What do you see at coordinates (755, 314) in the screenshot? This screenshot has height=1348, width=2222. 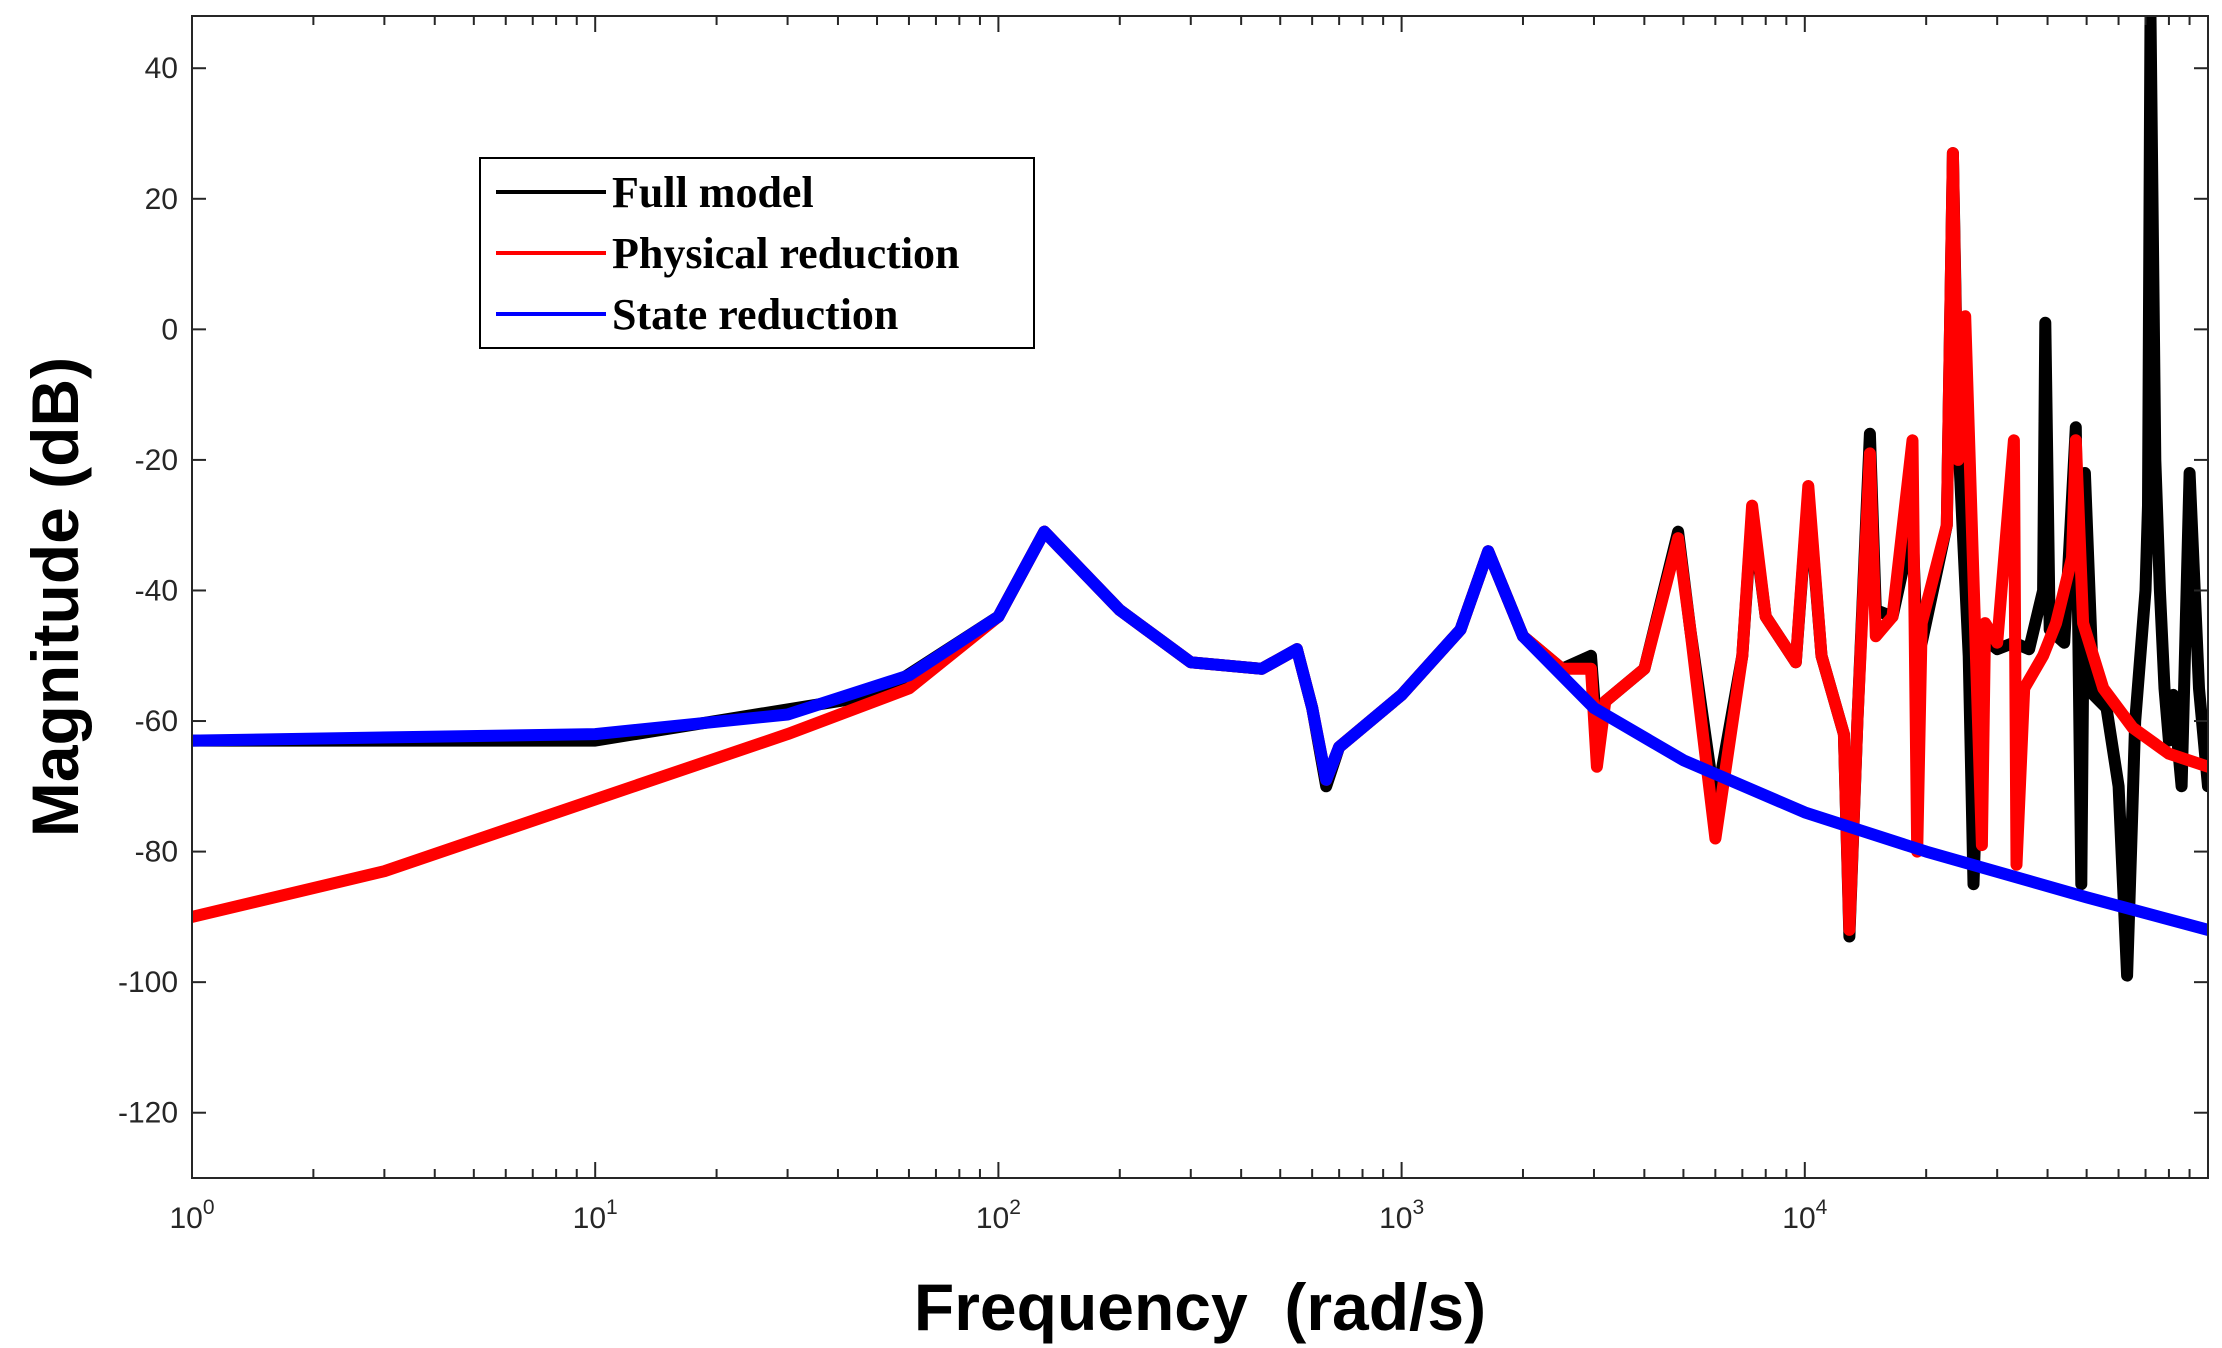 I see `legend-label-state-reduction: State reduction` at bounding box center [755, 314].